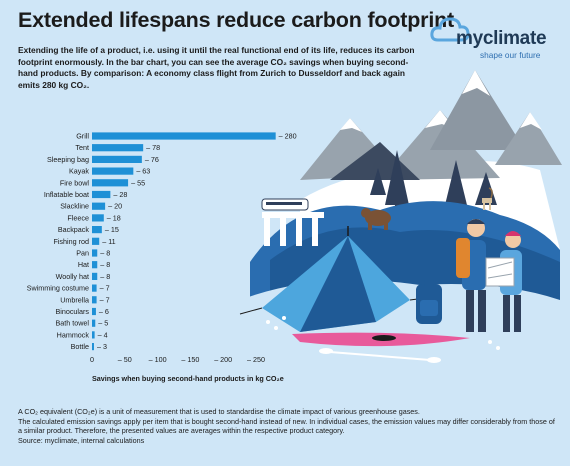 This screenshot has height=466, width=570. Describe the element at coordinates (58, 288) in the screenshot. I see `category-label: Swimming costume` at that location.